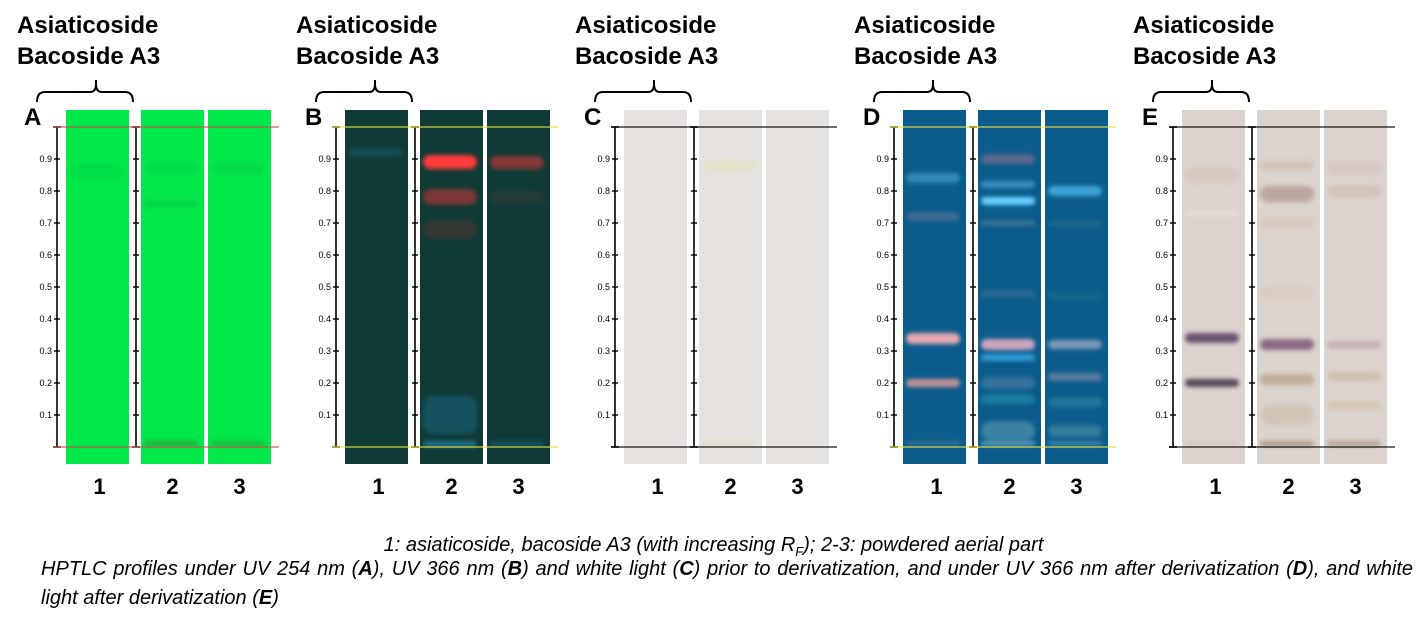  I want to click on panel-ref-d: D, so click(1300, 569).